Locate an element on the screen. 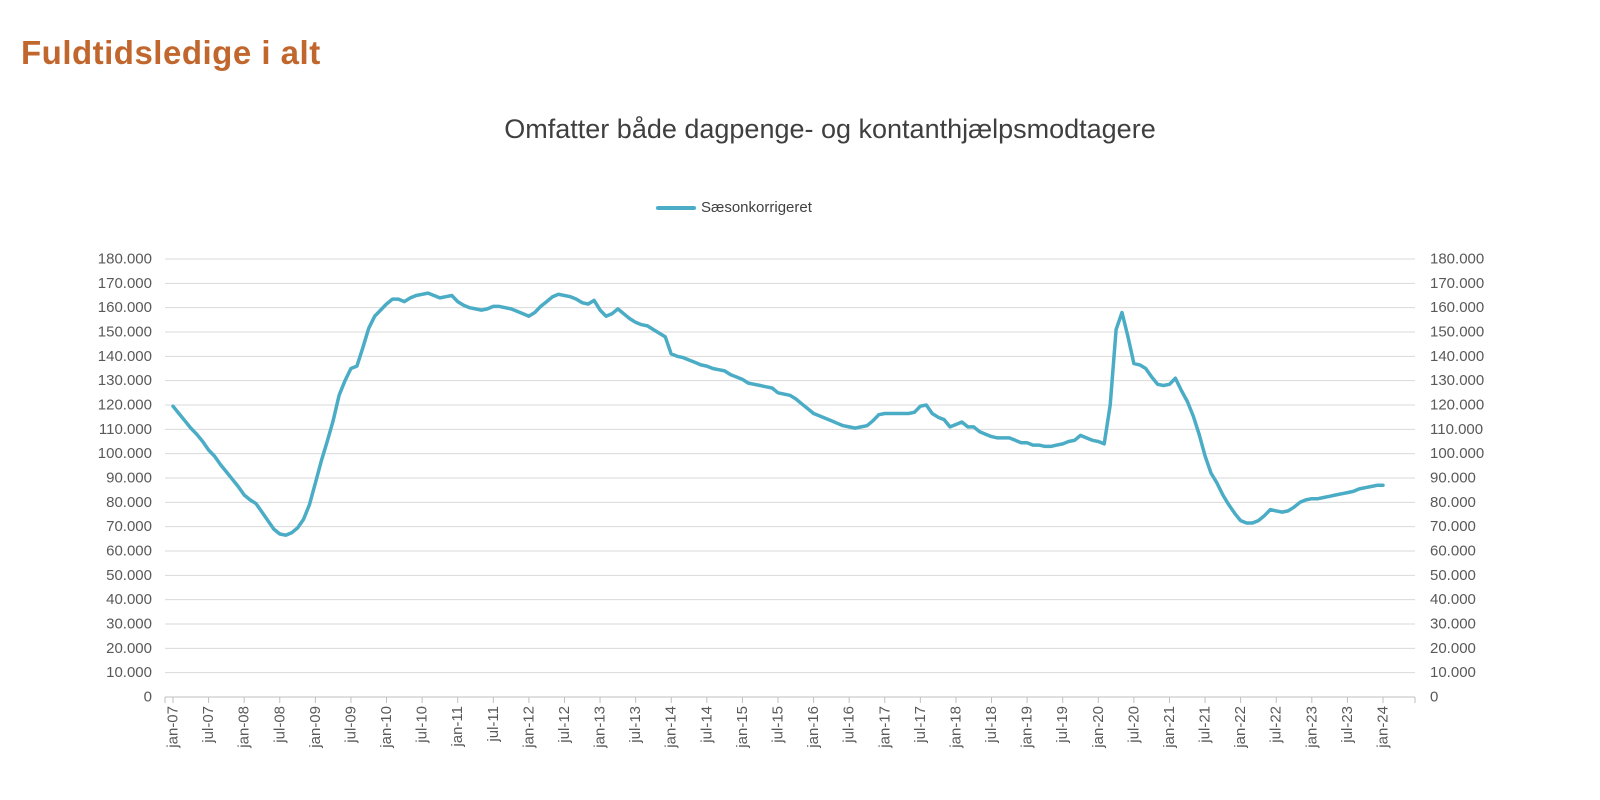 This screenshot has width=1600, height=800. y-axis-label-left: 70.000 is located at coordinates (129, 526).